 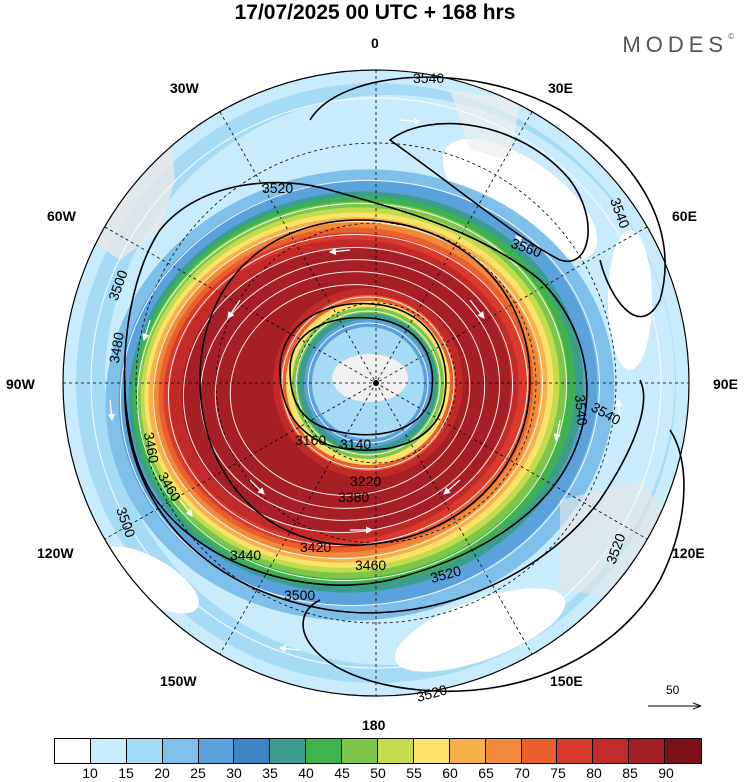 What do you see at coordinates (378, 773) in the screenshot?
I see `colorbar-label: 50` at bounding box center [378, 773].